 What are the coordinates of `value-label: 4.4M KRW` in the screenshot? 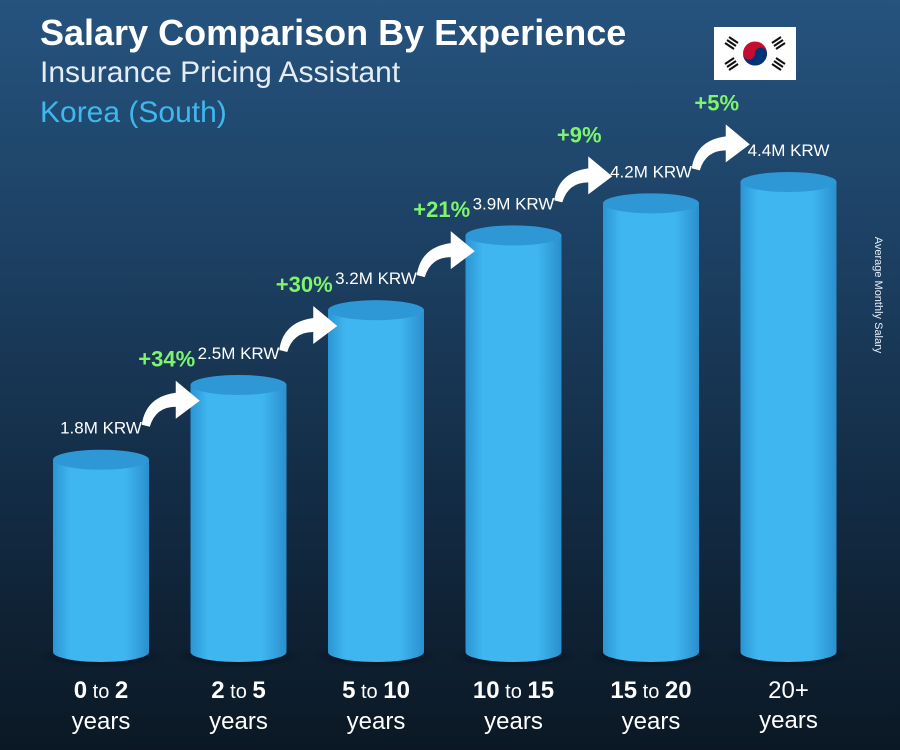 It's located at (789, 150).